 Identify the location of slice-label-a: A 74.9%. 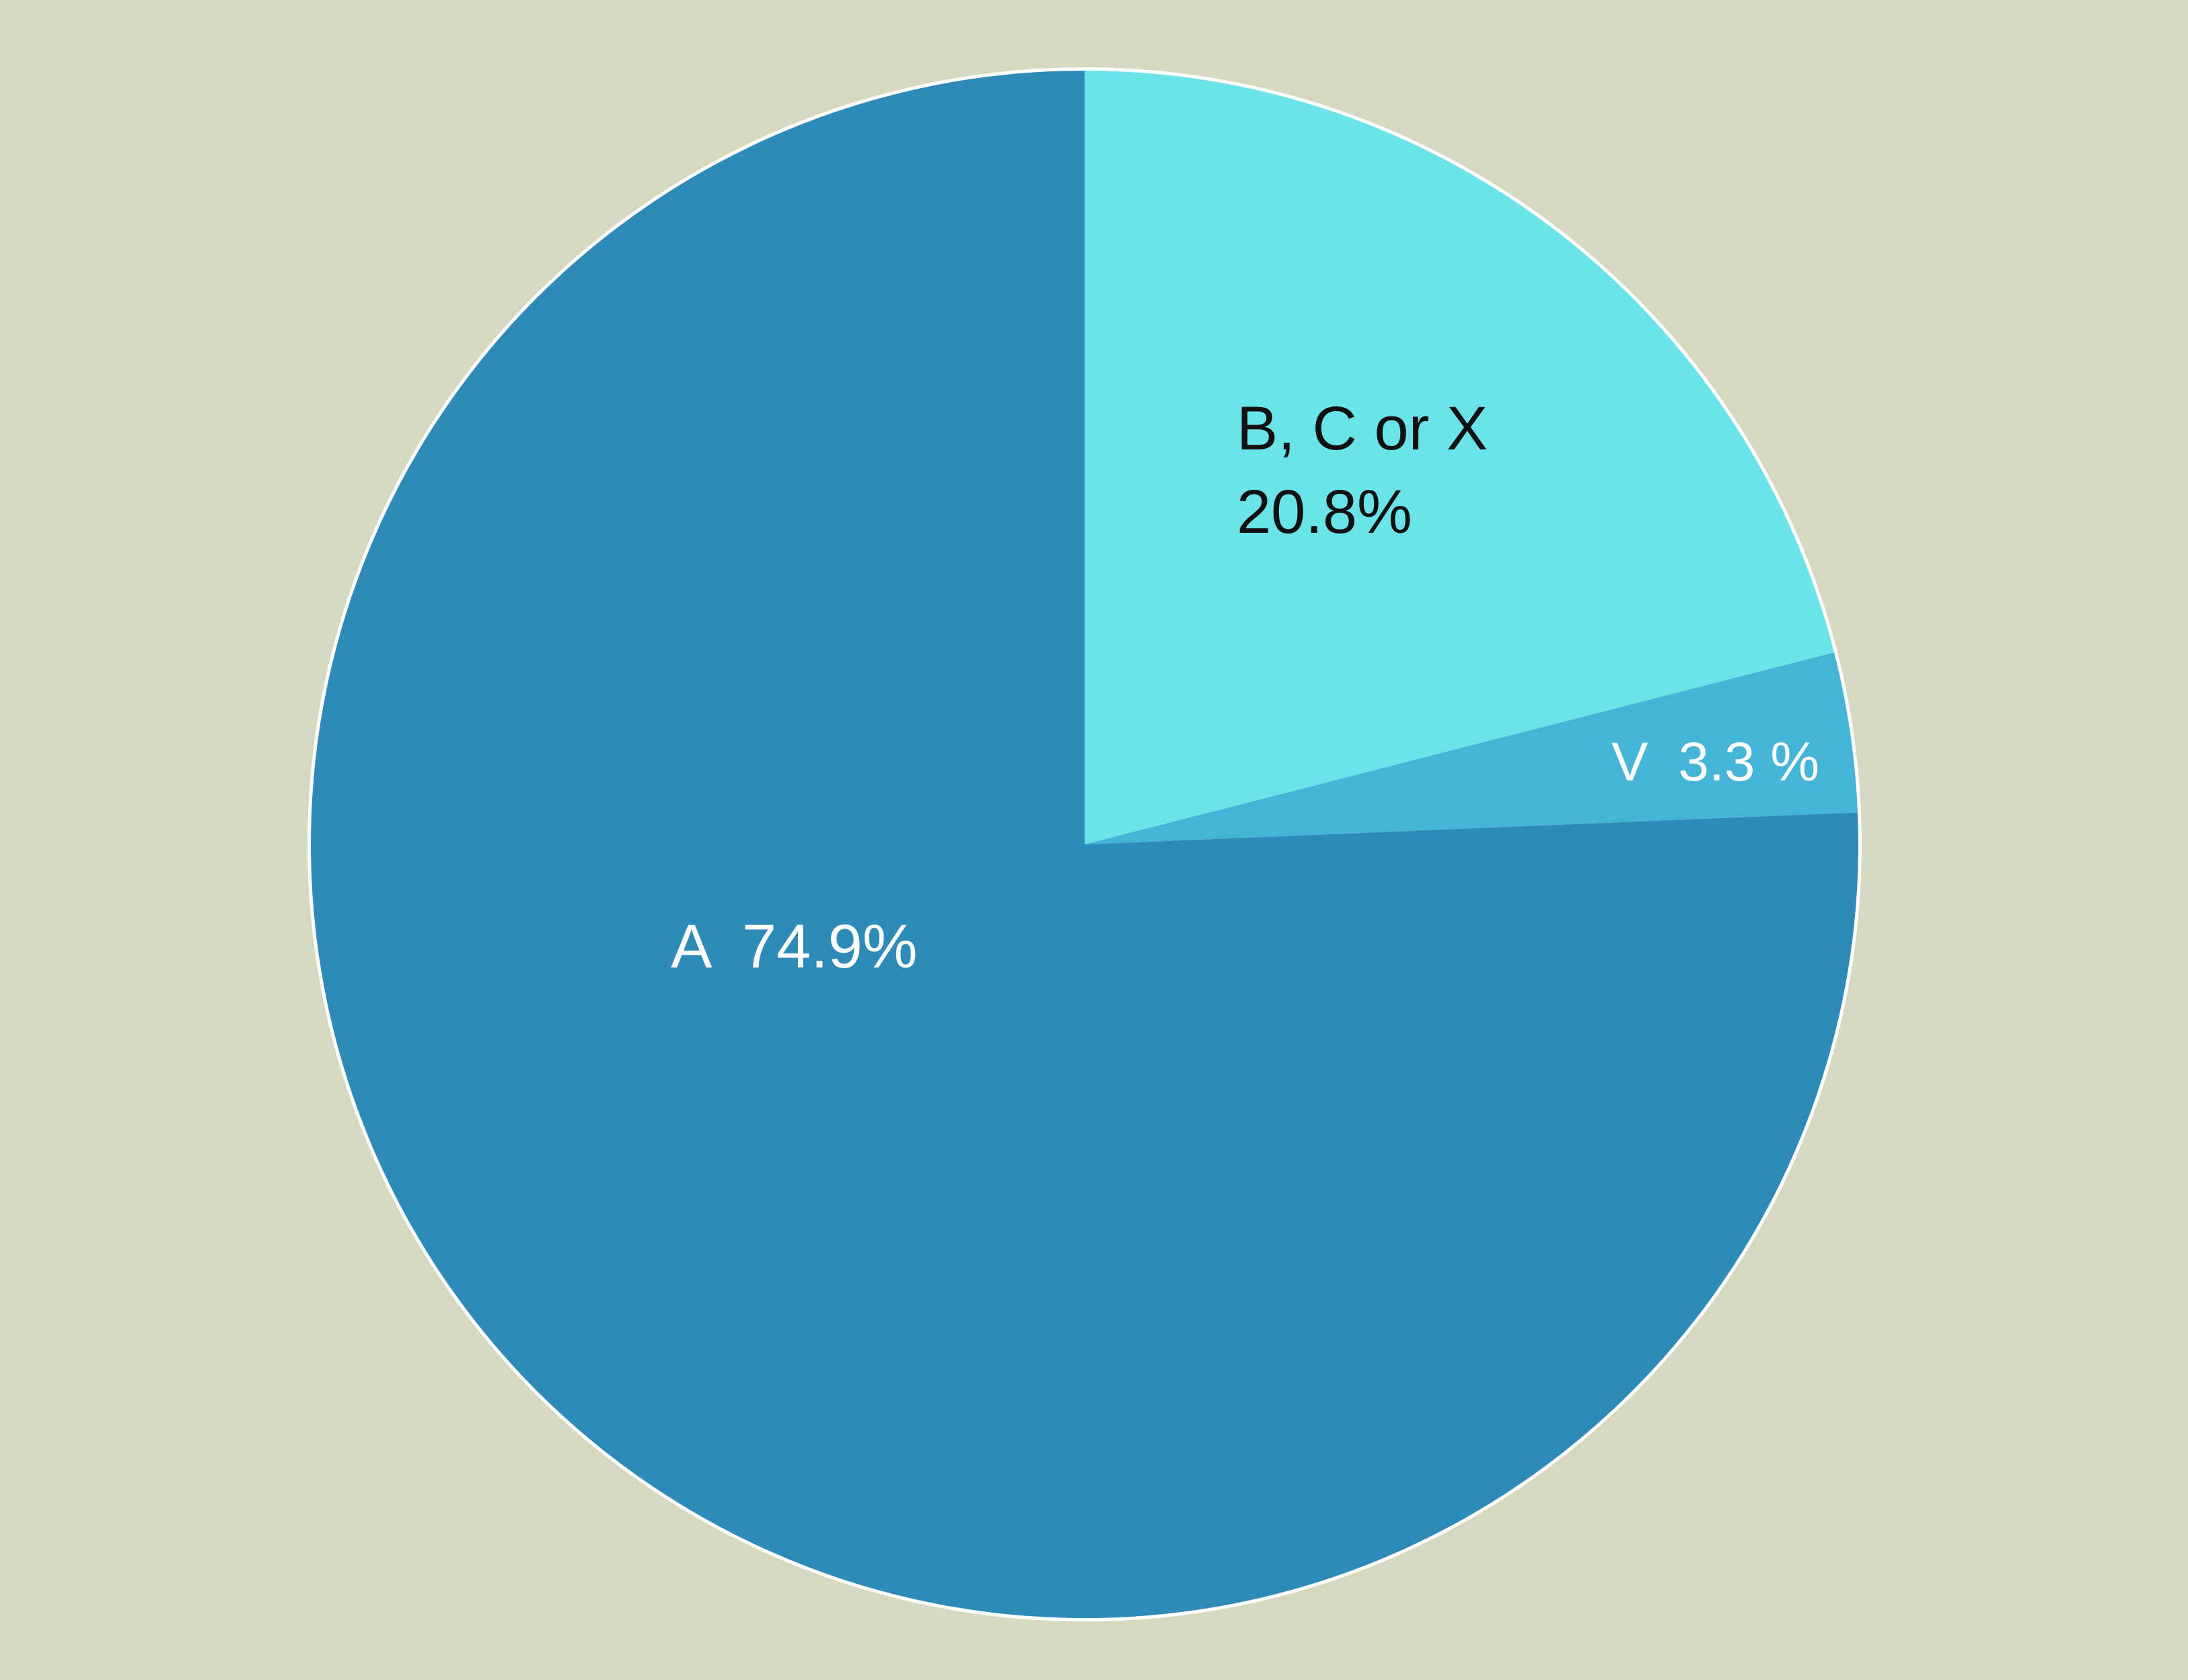
(794, 947).